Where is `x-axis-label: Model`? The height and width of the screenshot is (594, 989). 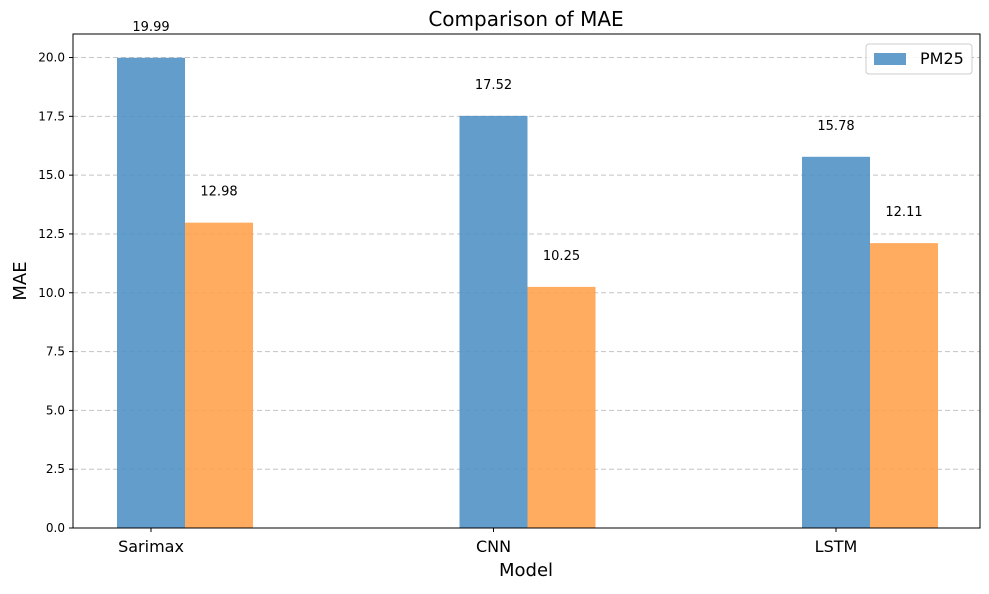
x-axis-label: Model is located at coordinates (526, 570).